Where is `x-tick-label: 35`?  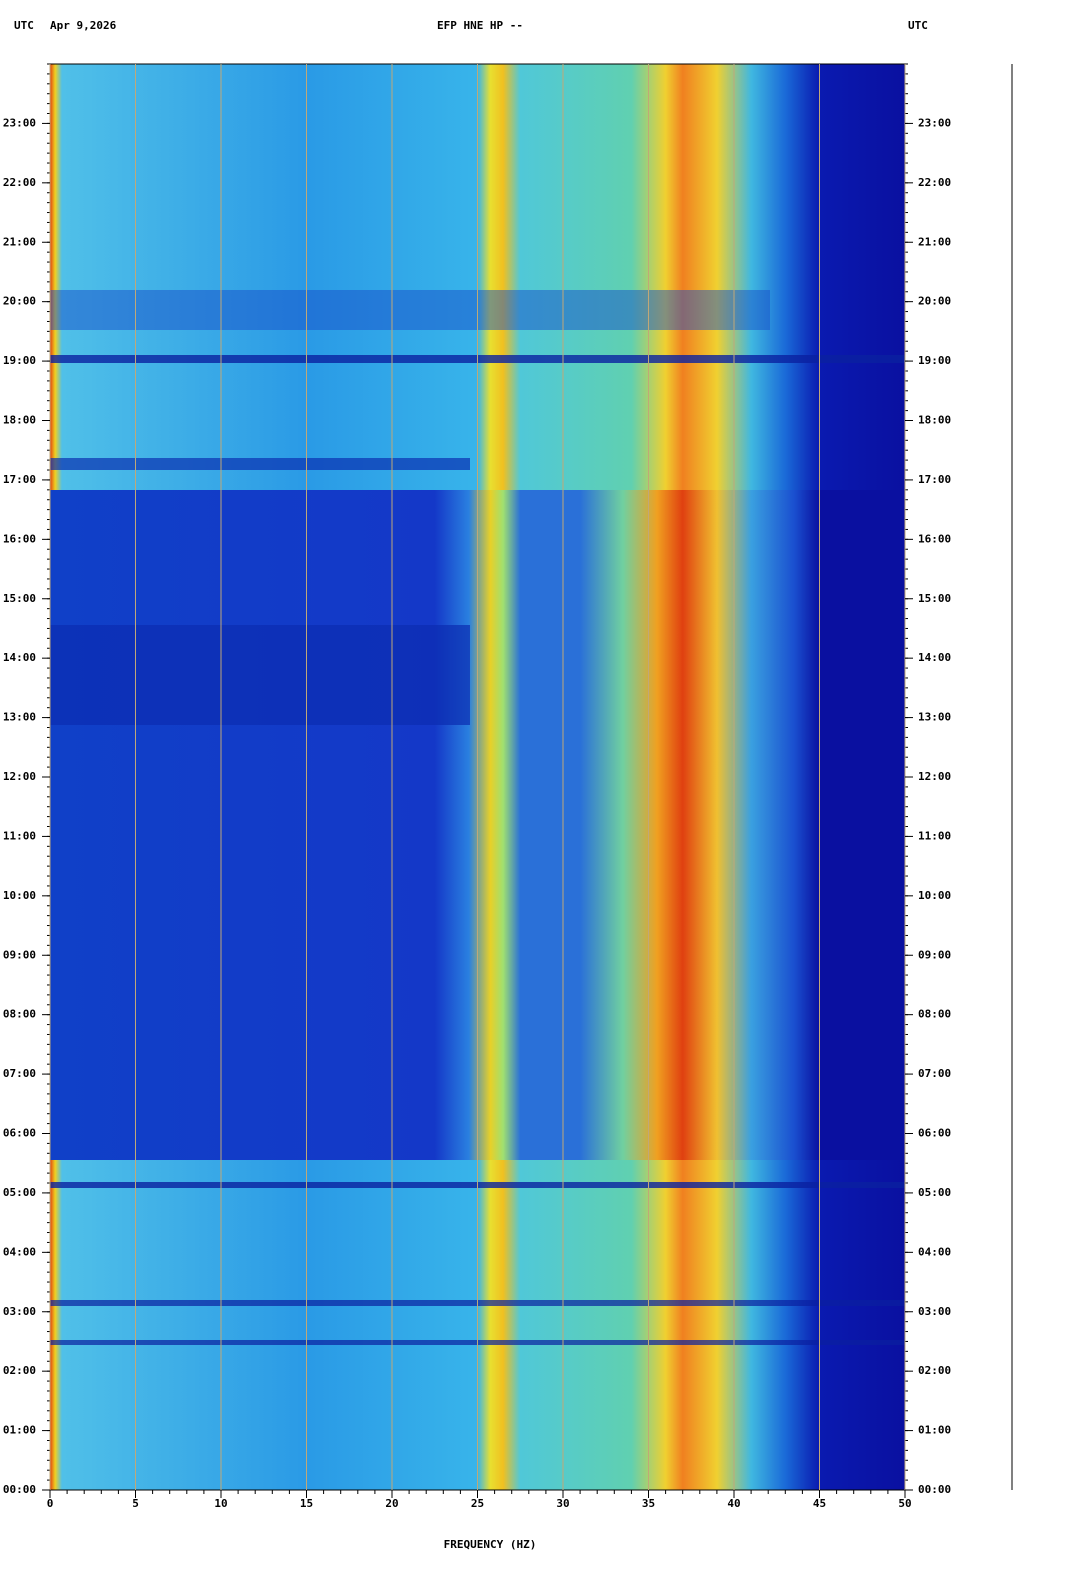
x-tick-label: 35 is located at coordinates (648, 1503).